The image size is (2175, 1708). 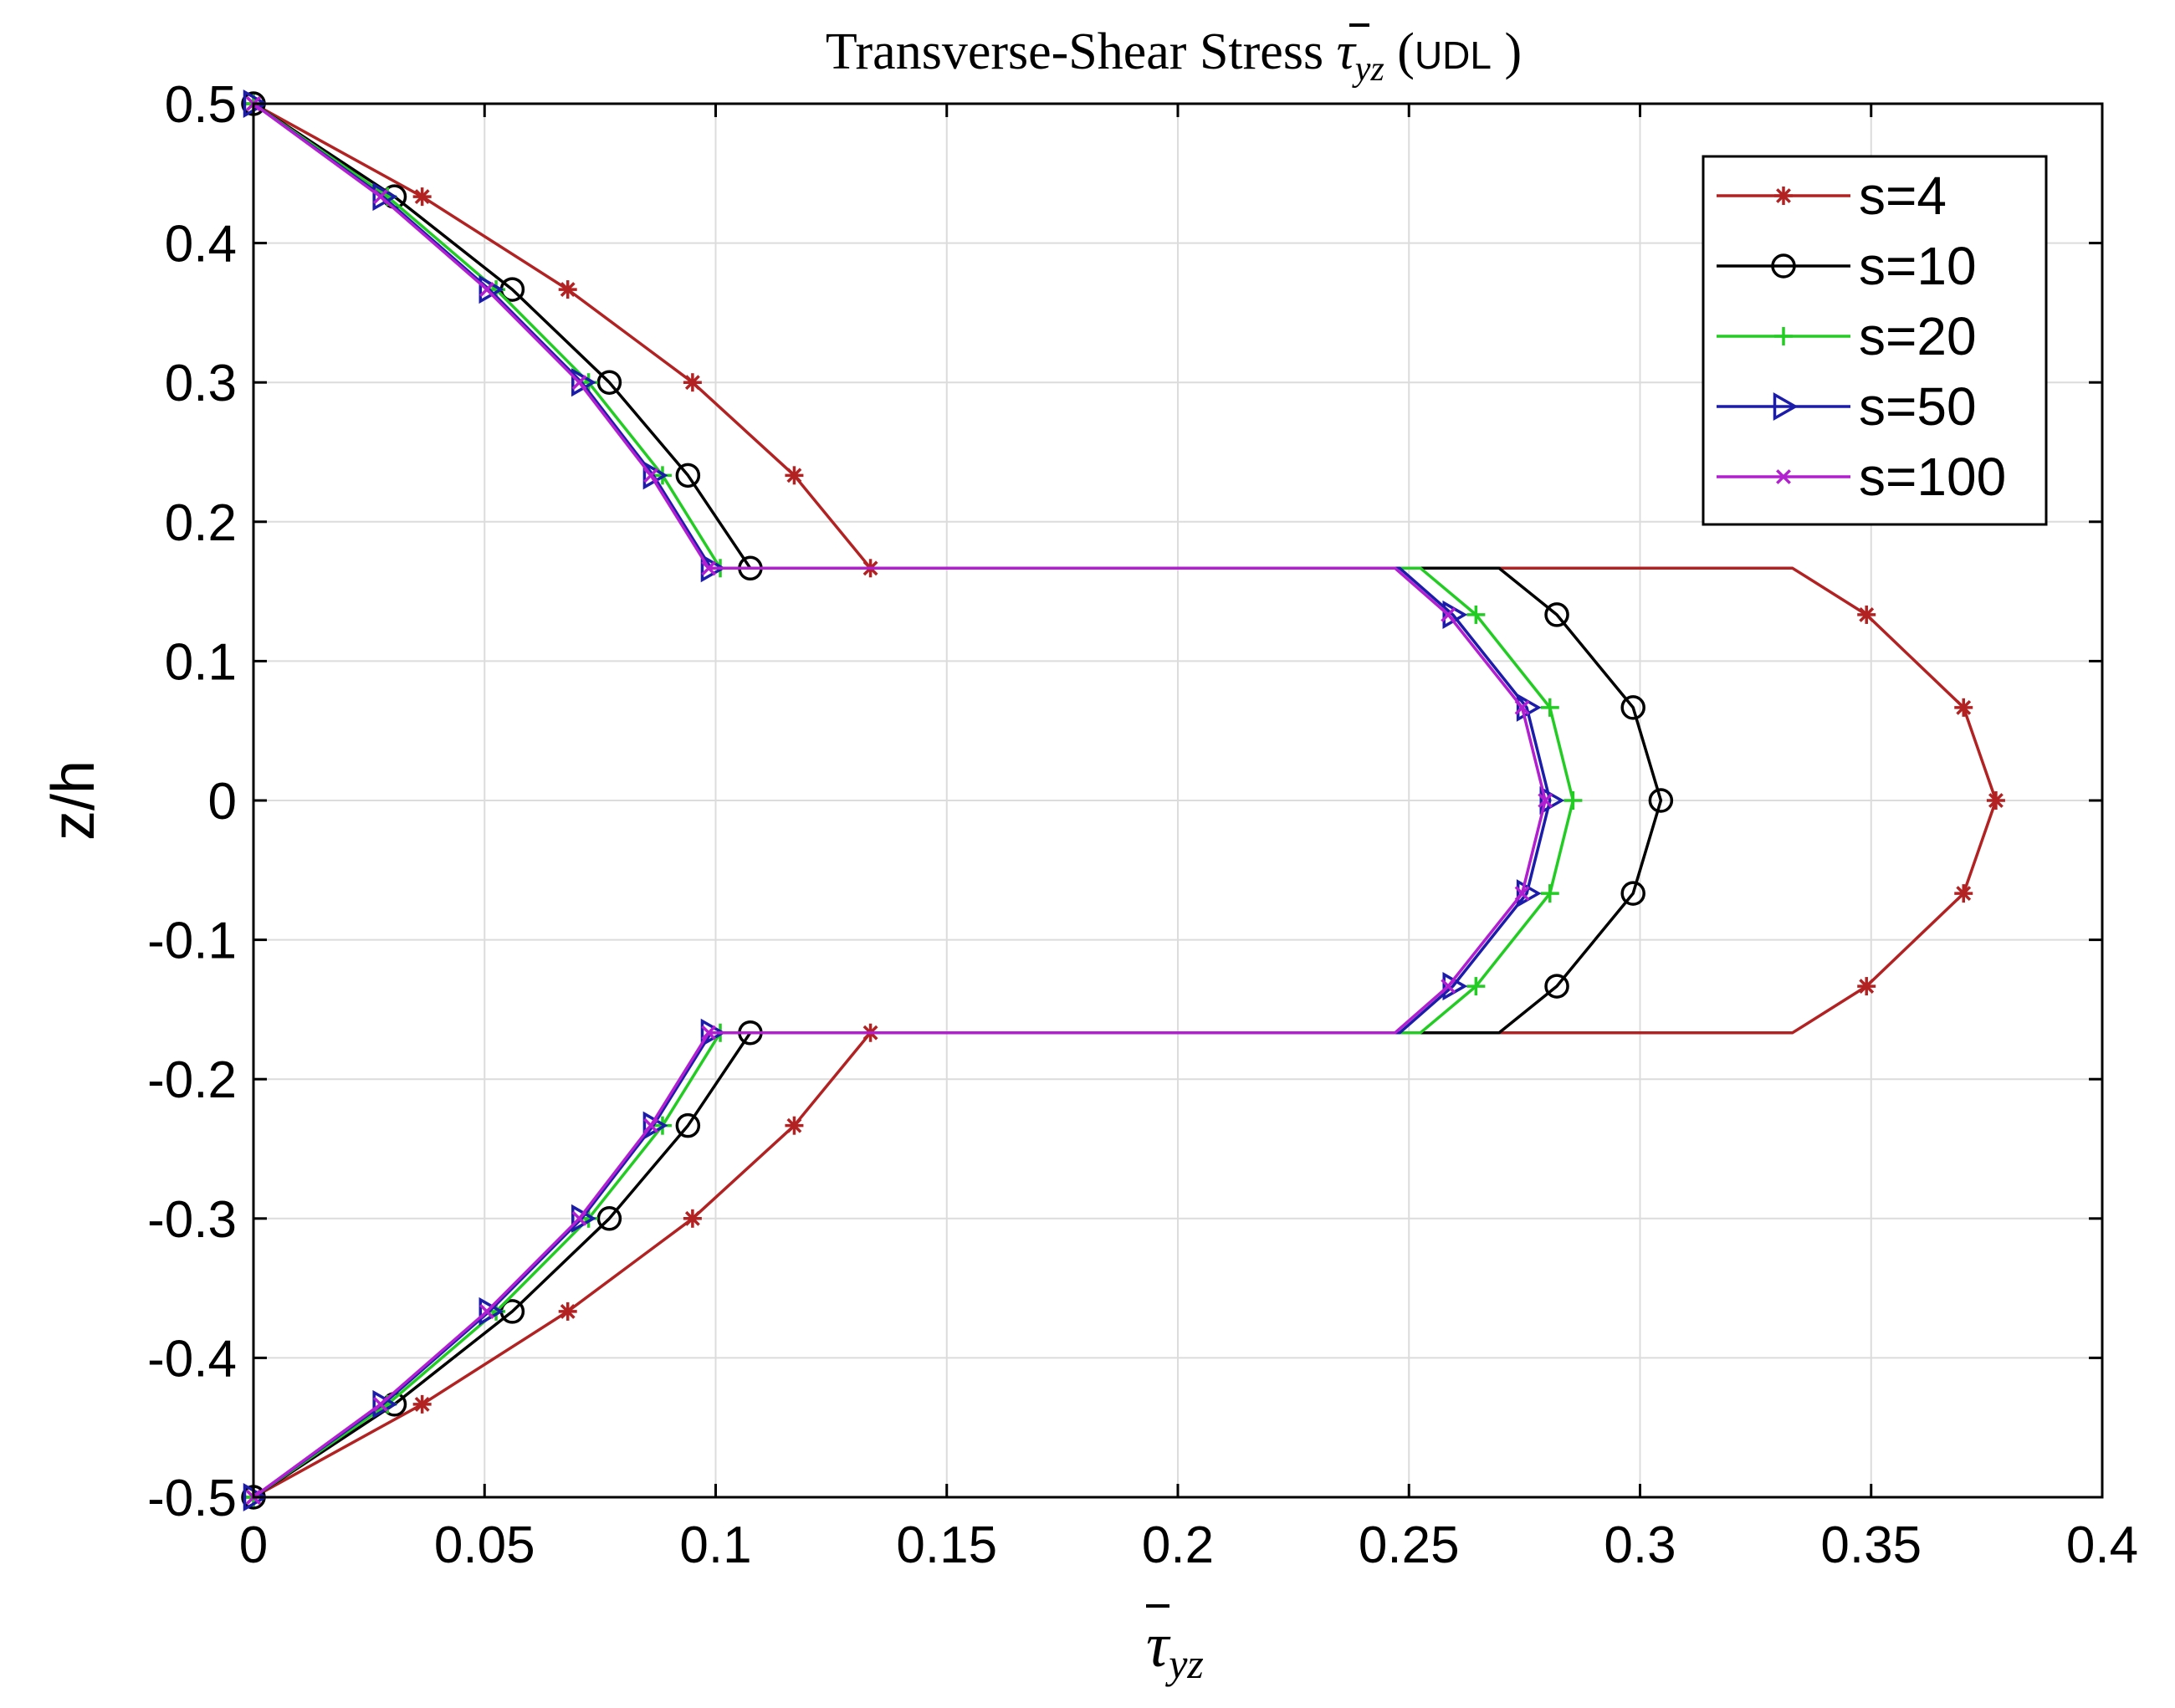 I want to click on title-paren-open: (, so click(x=1400, y=52).